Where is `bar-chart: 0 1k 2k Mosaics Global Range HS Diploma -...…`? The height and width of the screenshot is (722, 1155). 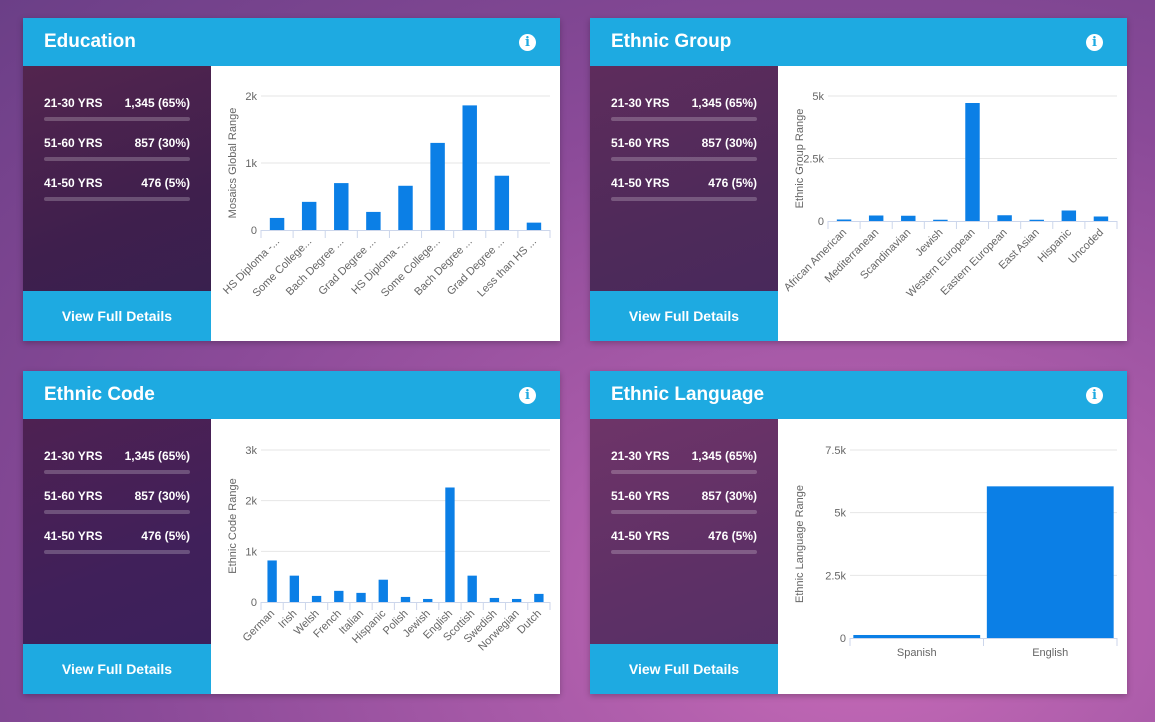
bar-chart: 0 1k 2k Mosaics Global Range HS Diploma -...… is located at coordinates (386, 195).